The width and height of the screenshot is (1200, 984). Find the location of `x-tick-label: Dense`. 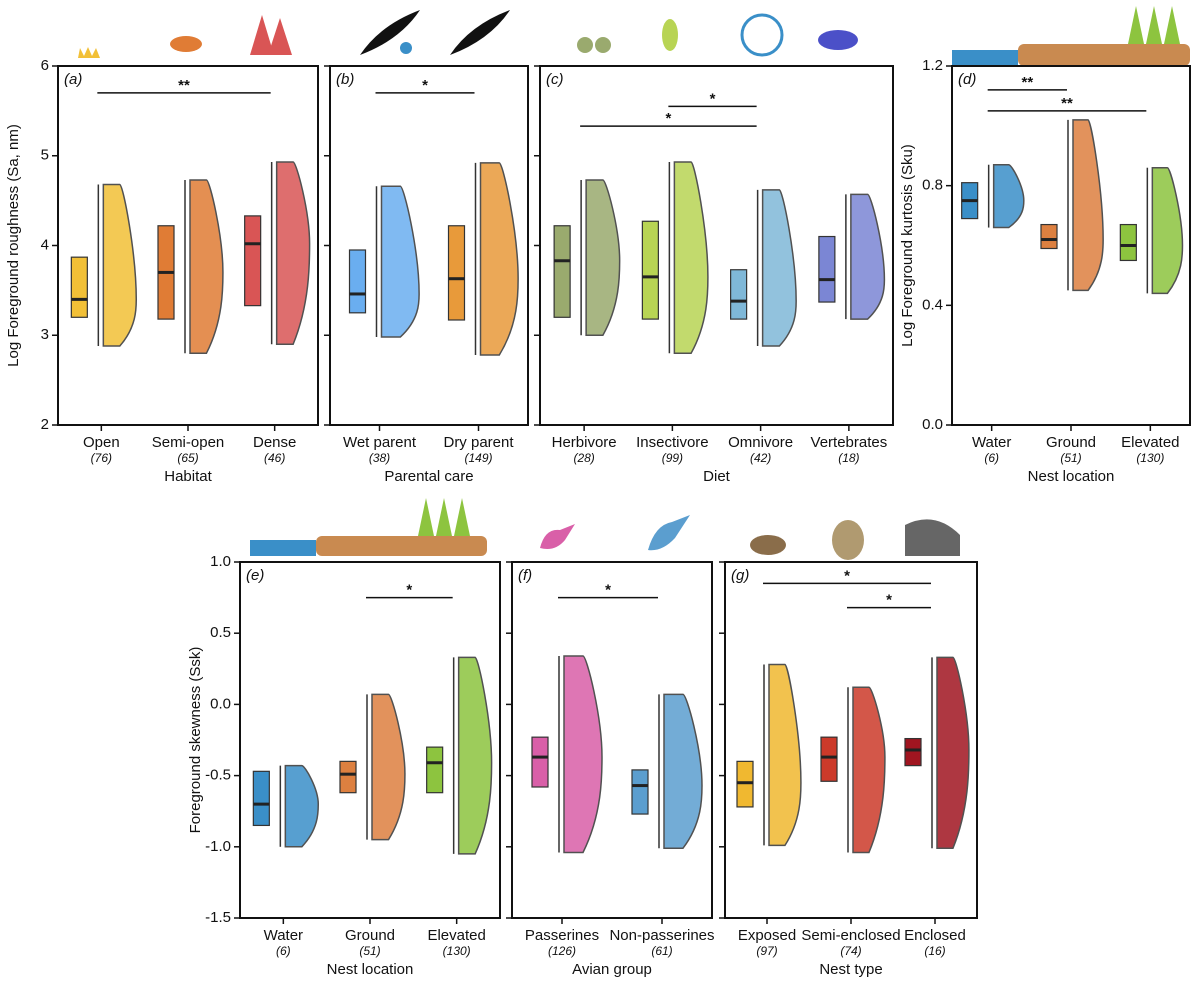

x-tick-label: Dense is located at coordinates (274, 442).